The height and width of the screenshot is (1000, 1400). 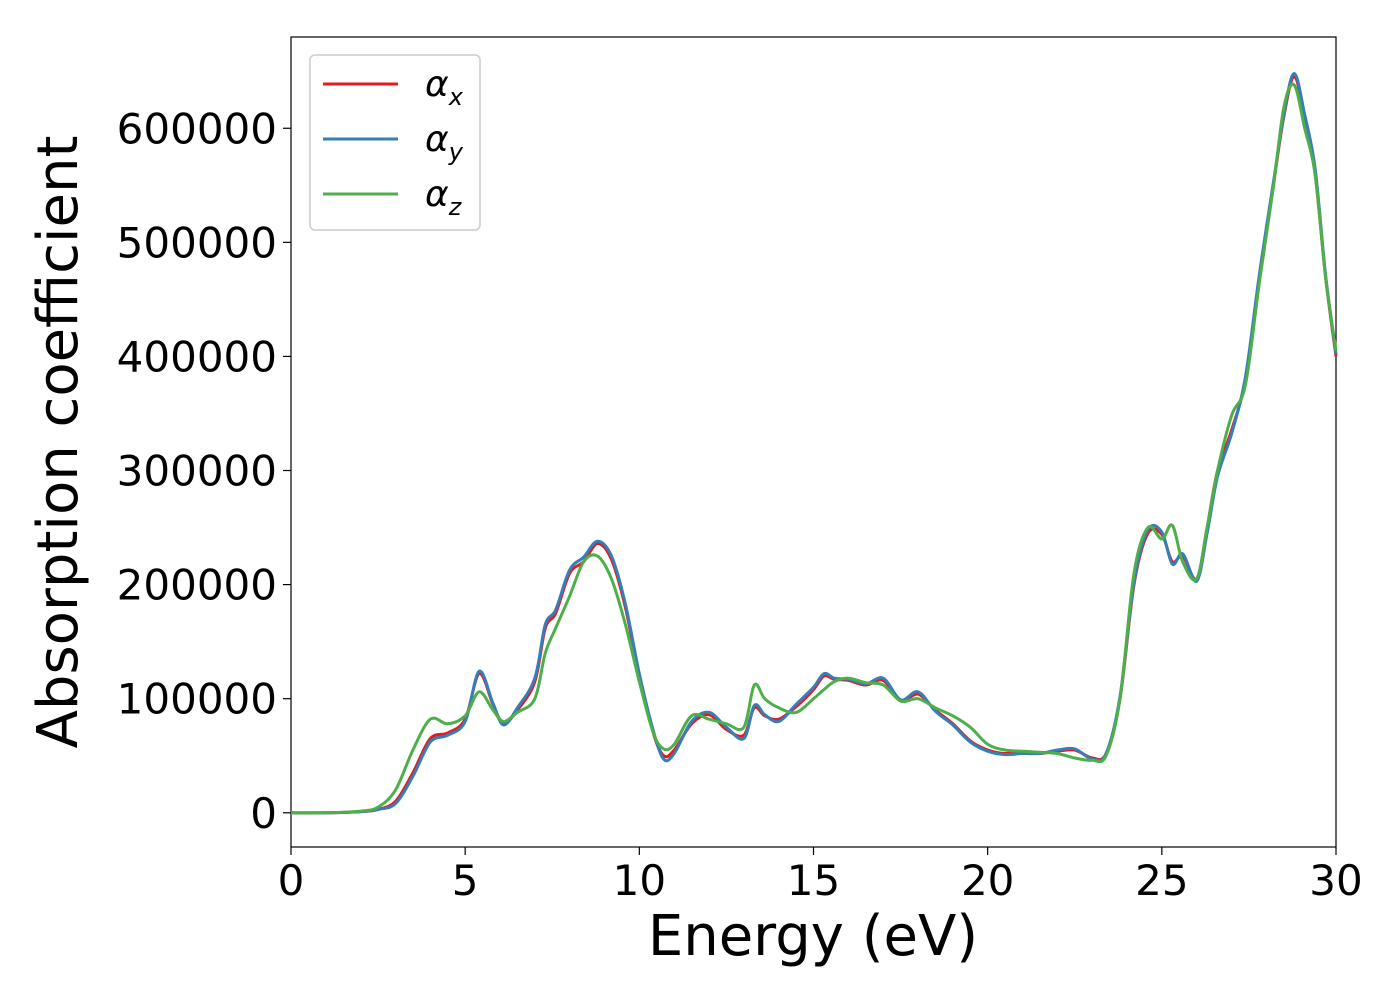 I want to click on y-axis-label: Absorption coefficient, so click(x=58, y=442).